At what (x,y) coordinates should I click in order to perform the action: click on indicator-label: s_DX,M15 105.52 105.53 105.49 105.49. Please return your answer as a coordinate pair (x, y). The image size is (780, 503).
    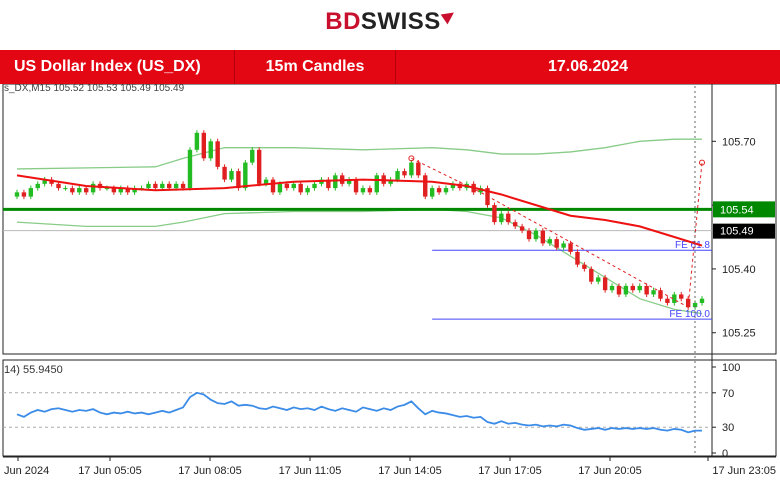
    Looking at the image, I should click on (94, 89).